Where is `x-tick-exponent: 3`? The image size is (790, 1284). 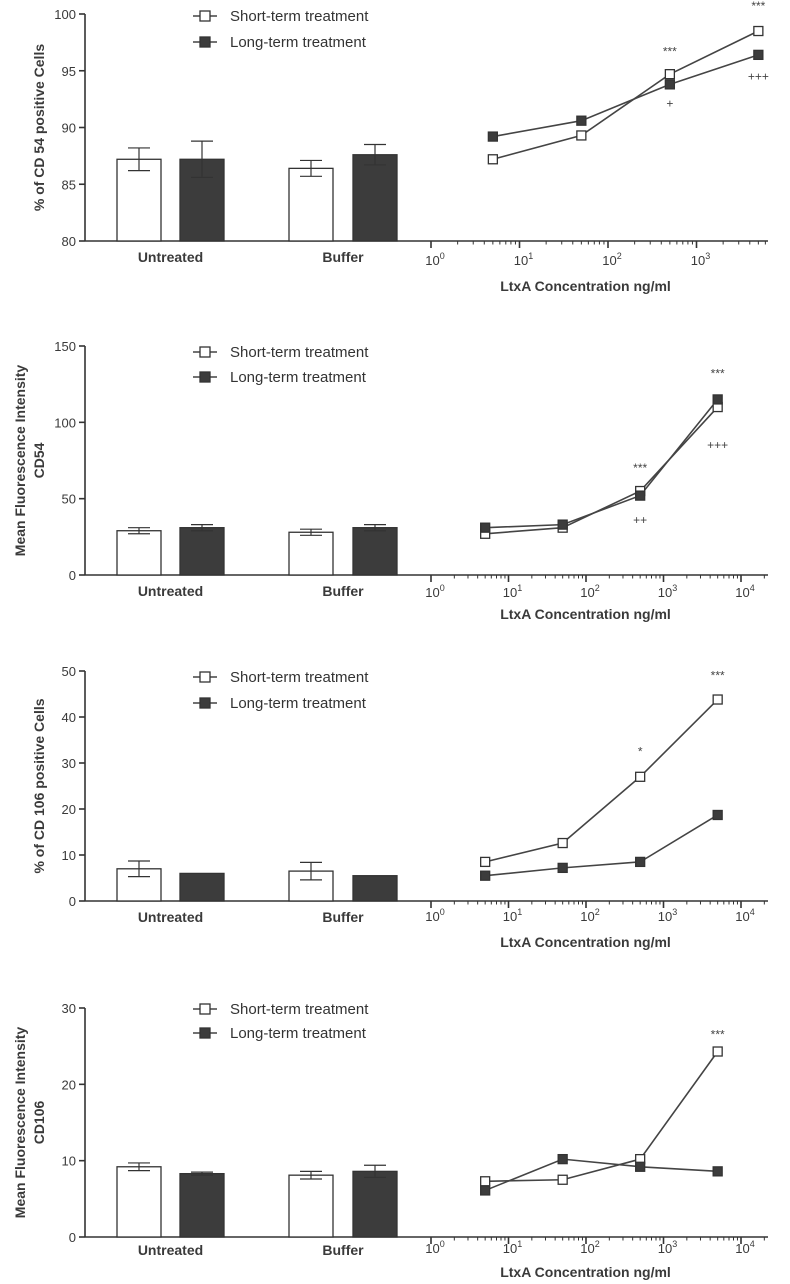 x-tick-exponent: 3 is located at coordinates (707, 256).